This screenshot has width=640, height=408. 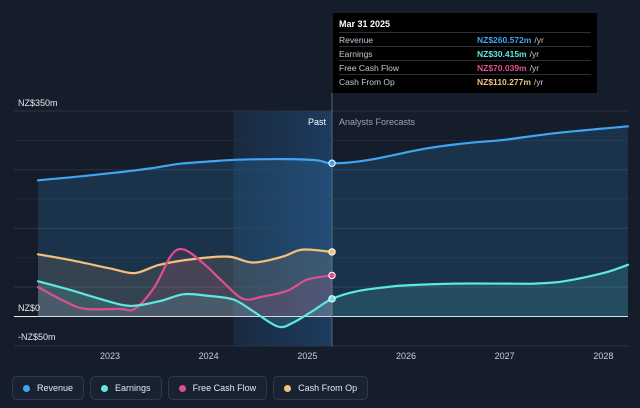 I want to click on tooltip-value: NZ$260.572m, so click(x=504, y=39).